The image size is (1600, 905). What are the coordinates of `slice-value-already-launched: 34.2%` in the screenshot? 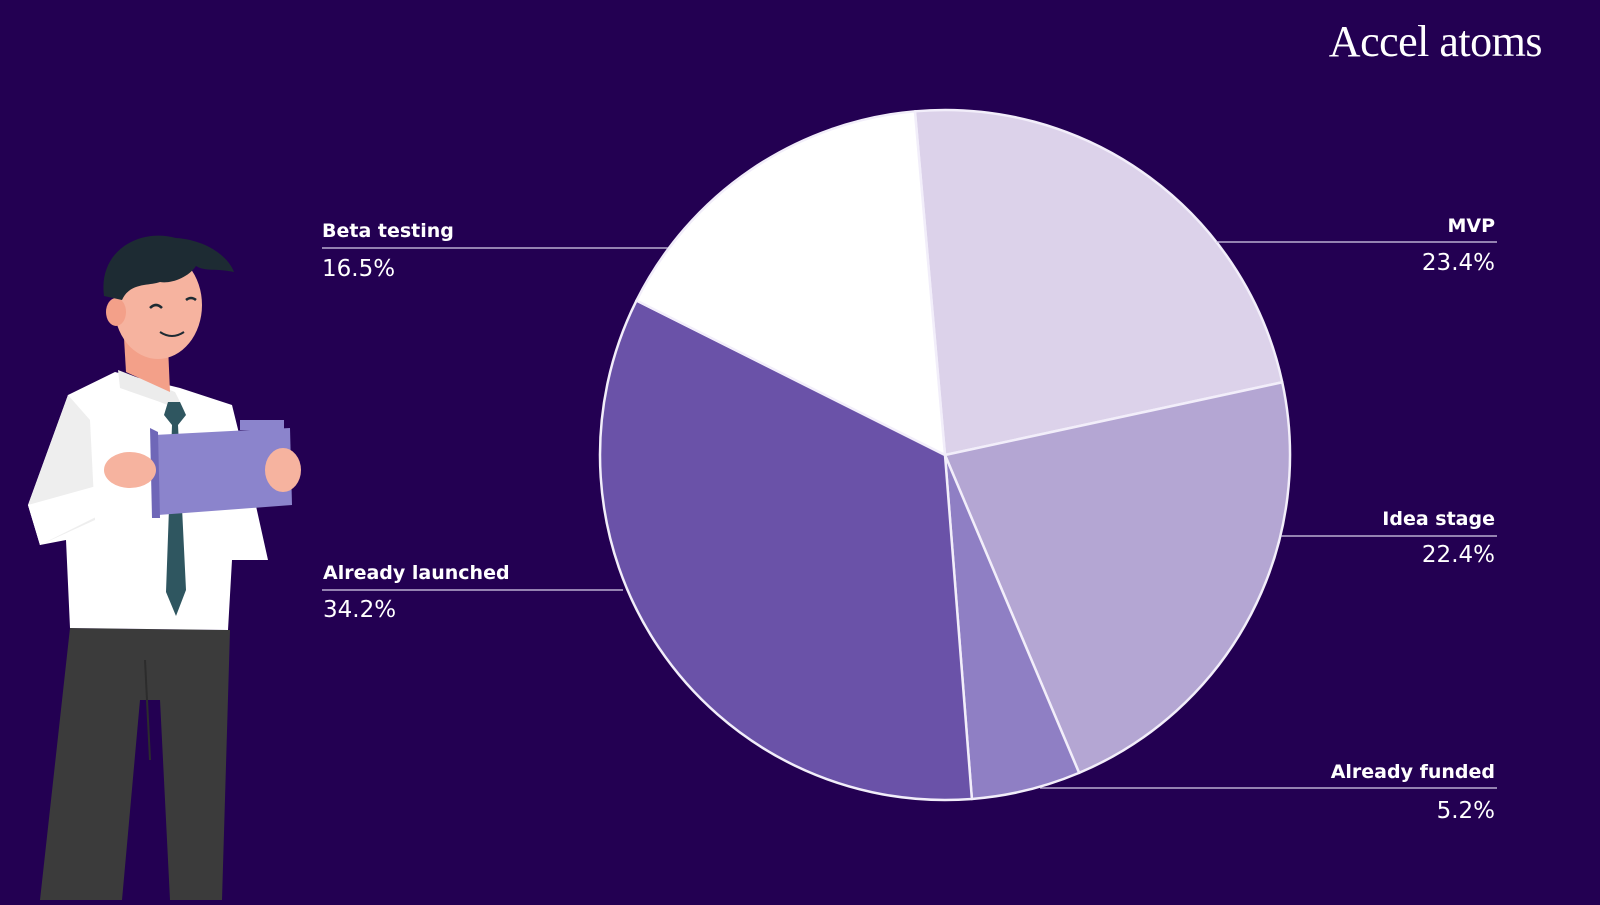 It's located at (359, 610).